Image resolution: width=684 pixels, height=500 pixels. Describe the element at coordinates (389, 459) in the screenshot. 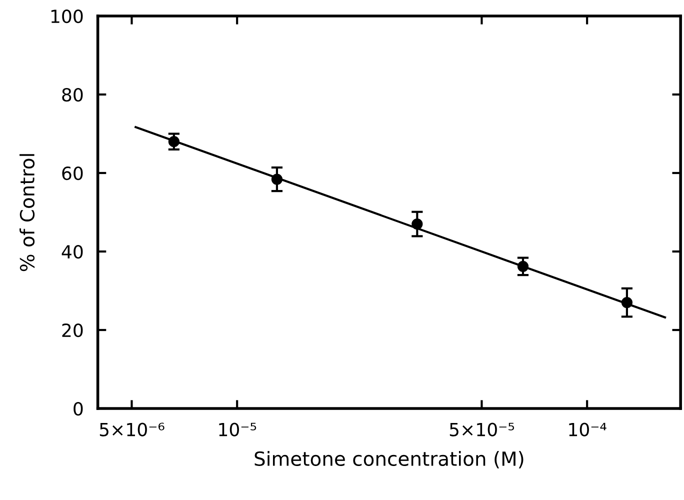

I see `x-axis-title: Simetone concentration (M)` at that location.